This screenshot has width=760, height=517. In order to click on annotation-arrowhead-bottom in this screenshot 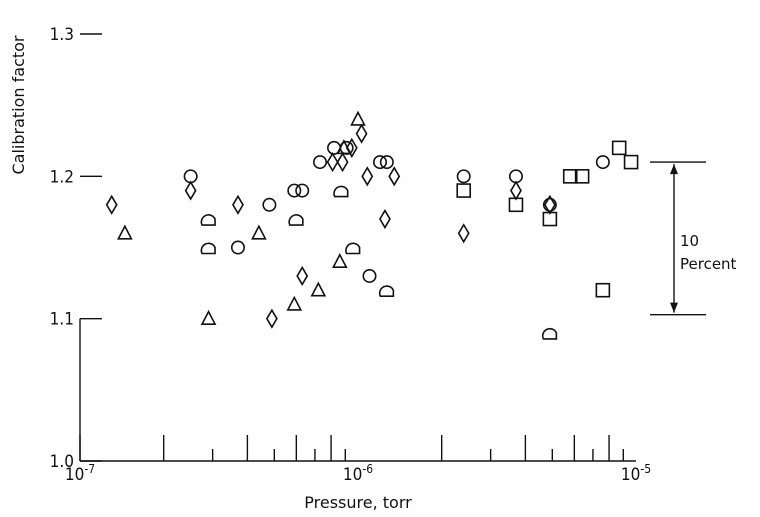, I will do `click(674, 307)`.